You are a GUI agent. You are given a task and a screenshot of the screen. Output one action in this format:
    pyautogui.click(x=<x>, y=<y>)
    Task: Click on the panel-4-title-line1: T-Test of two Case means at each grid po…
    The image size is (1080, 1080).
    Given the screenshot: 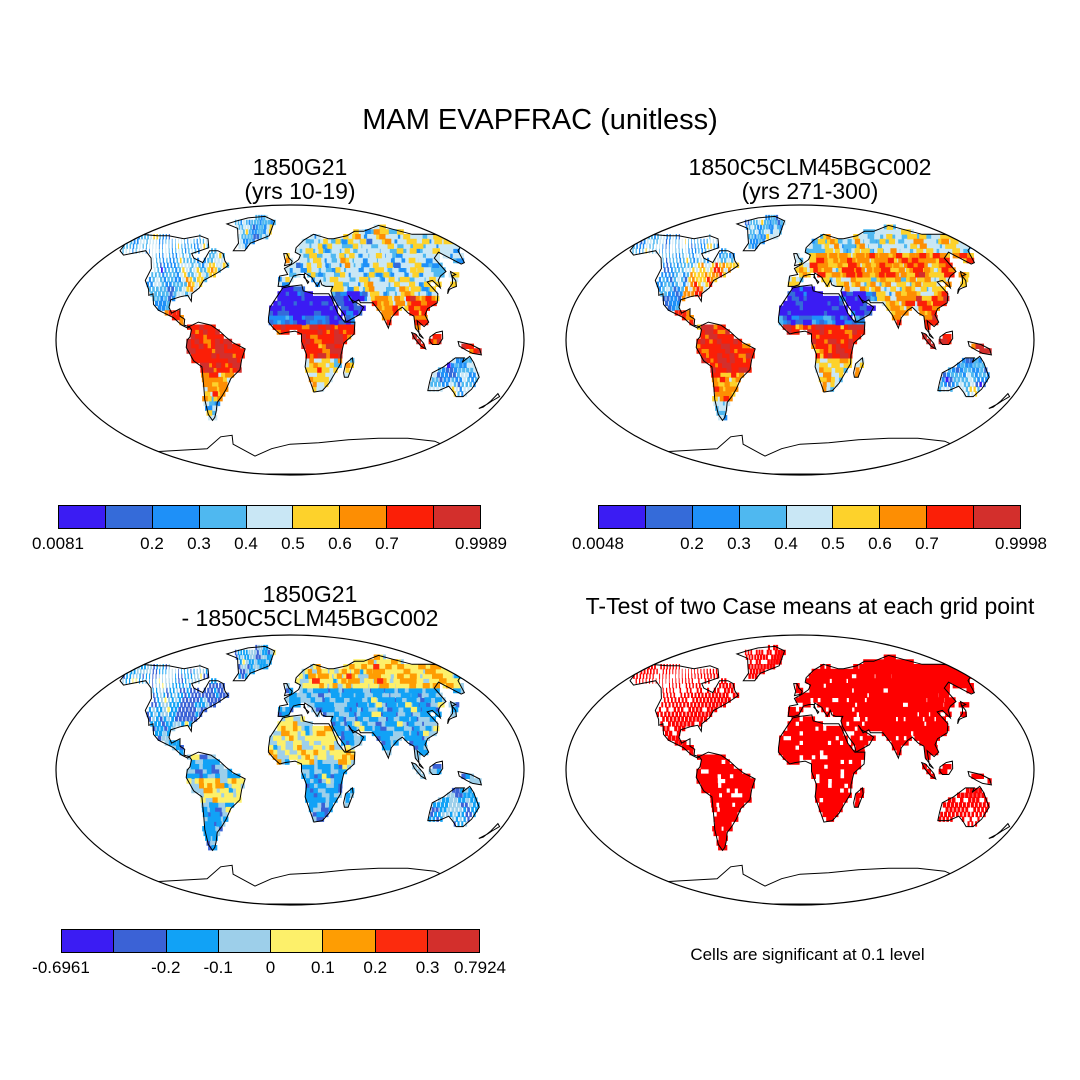 What is the action you would take?
    pyautogui.click(x=810, y=606)
    